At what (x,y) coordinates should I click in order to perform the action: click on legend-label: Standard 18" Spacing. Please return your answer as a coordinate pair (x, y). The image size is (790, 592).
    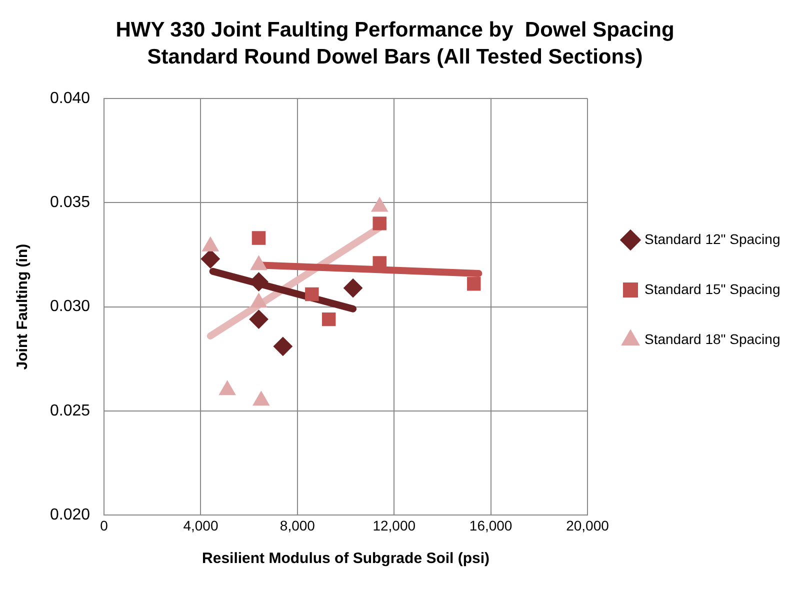
    Looking at the image, I should click on (712, 338).